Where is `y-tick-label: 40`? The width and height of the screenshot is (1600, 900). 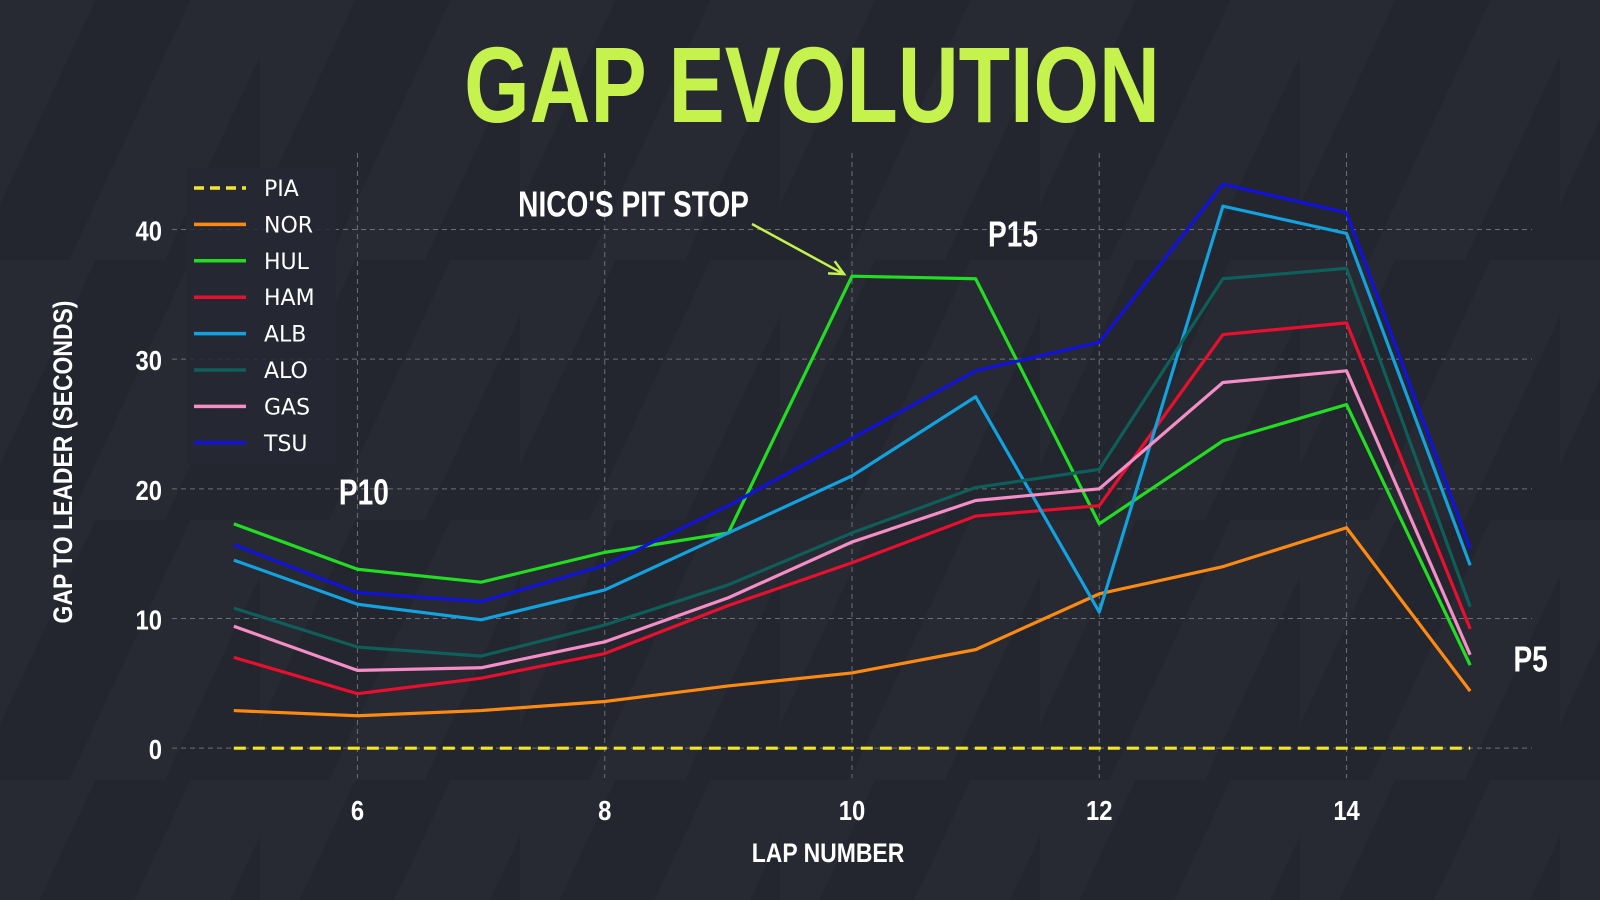
y-tick-label: 40 is located at coordinates (149, 231).